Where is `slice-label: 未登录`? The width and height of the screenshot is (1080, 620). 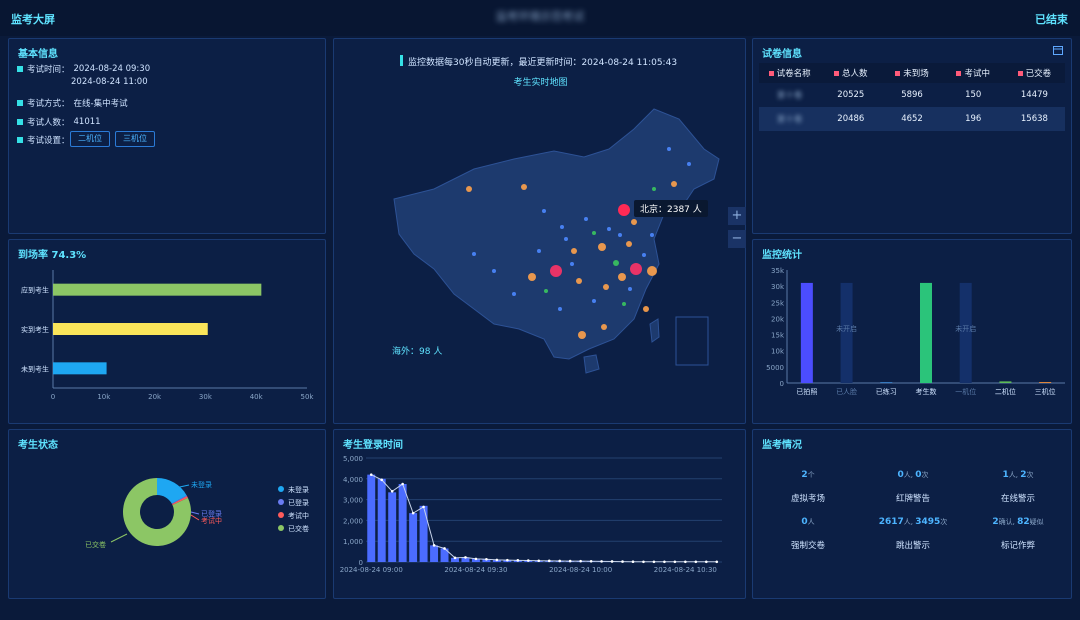
slice-label: 未登录 is located at coordinates (201, 484).